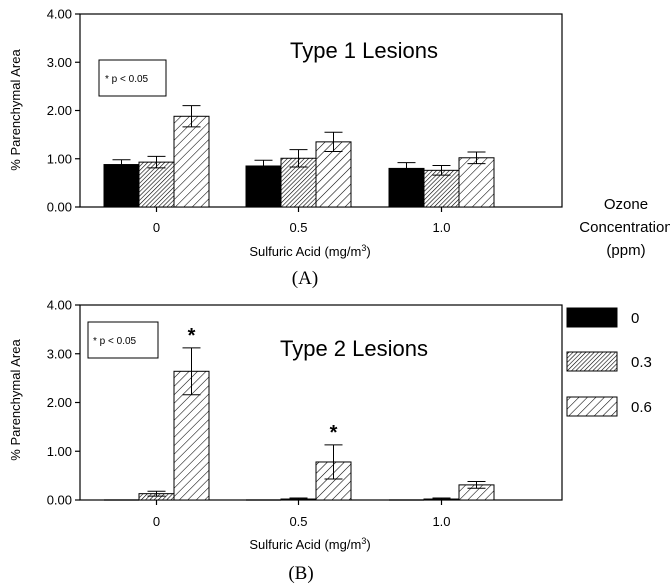 The width and height of the screenshot is (670, 588). Describe the element at coordinates (635, 318) in the screenshot. I see `legend-label: 0` at that location.